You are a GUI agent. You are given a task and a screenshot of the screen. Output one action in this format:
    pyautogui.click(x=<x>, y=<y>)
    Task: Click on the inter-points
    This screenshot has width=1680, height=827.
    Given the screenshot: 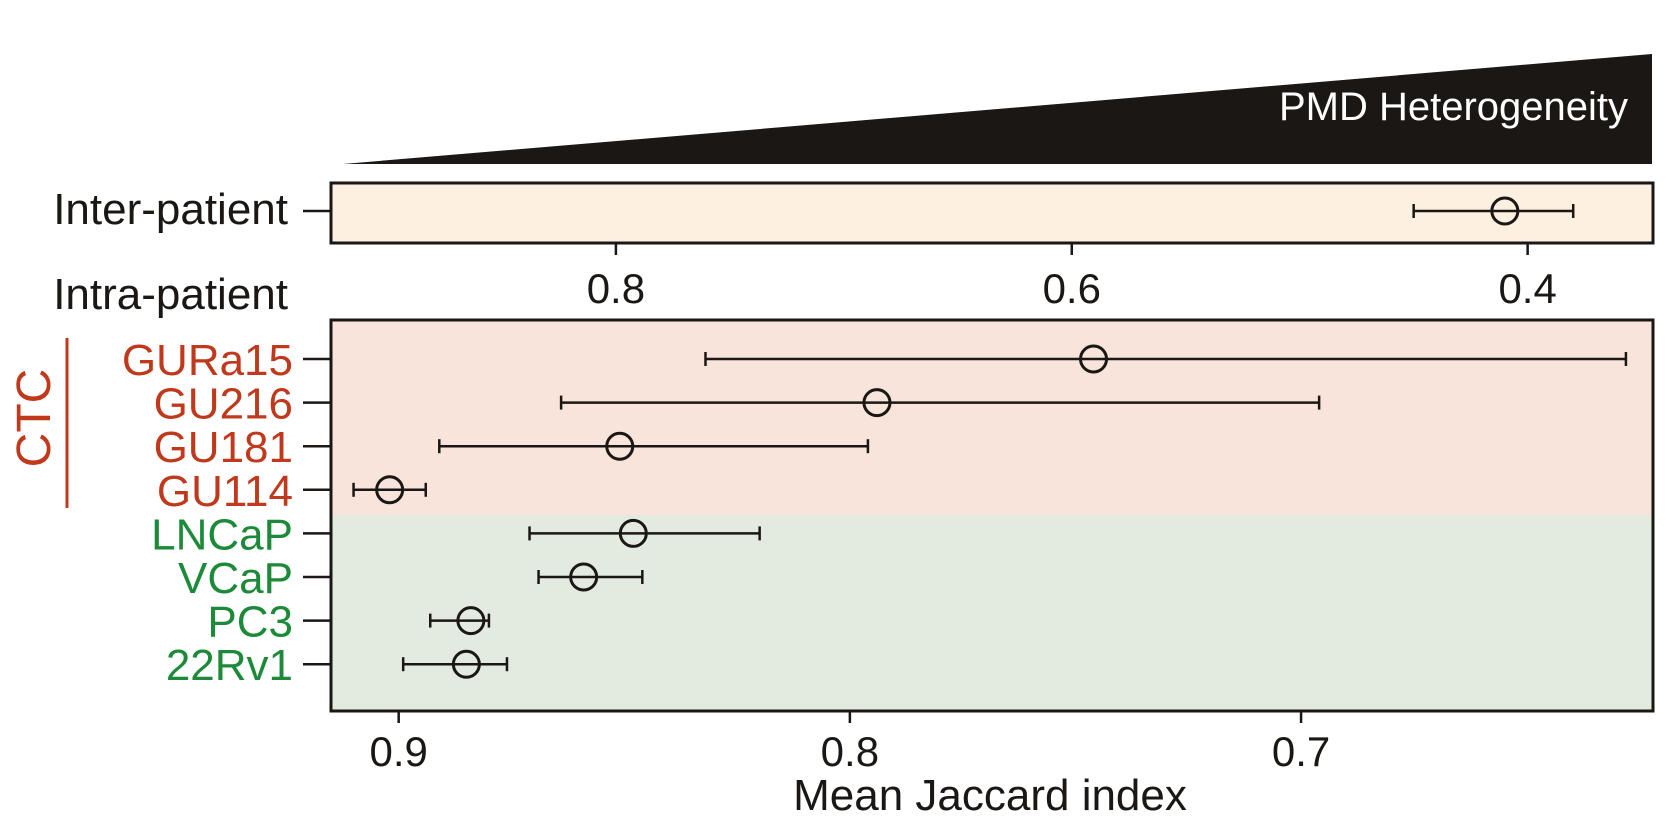 What is the action you would take?
    pyautogui.click(x=1493, y=211)
    